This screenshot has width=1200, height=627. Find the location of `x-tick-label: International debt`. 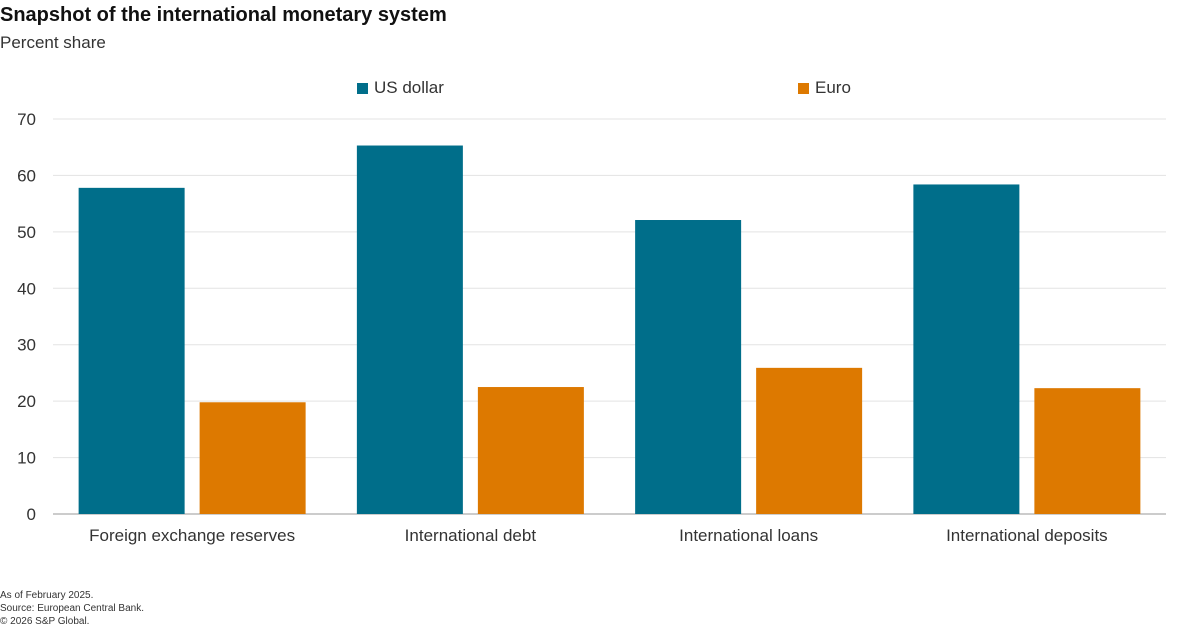

x-tick-label: International debt is located at coordinates (471, 535).